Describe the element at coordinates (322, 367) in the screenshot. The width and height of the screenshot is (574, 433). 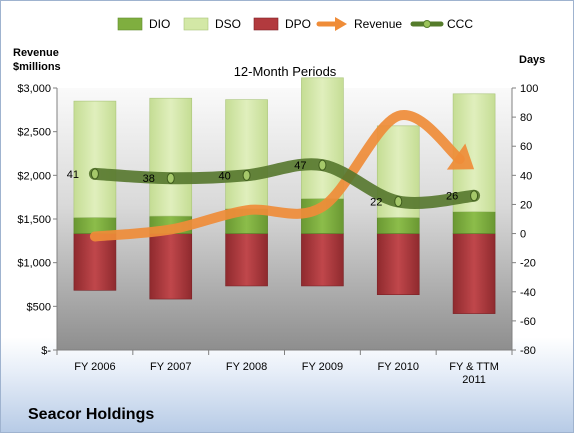
I see `x-axis-tick-label: FY 2009` at that location.